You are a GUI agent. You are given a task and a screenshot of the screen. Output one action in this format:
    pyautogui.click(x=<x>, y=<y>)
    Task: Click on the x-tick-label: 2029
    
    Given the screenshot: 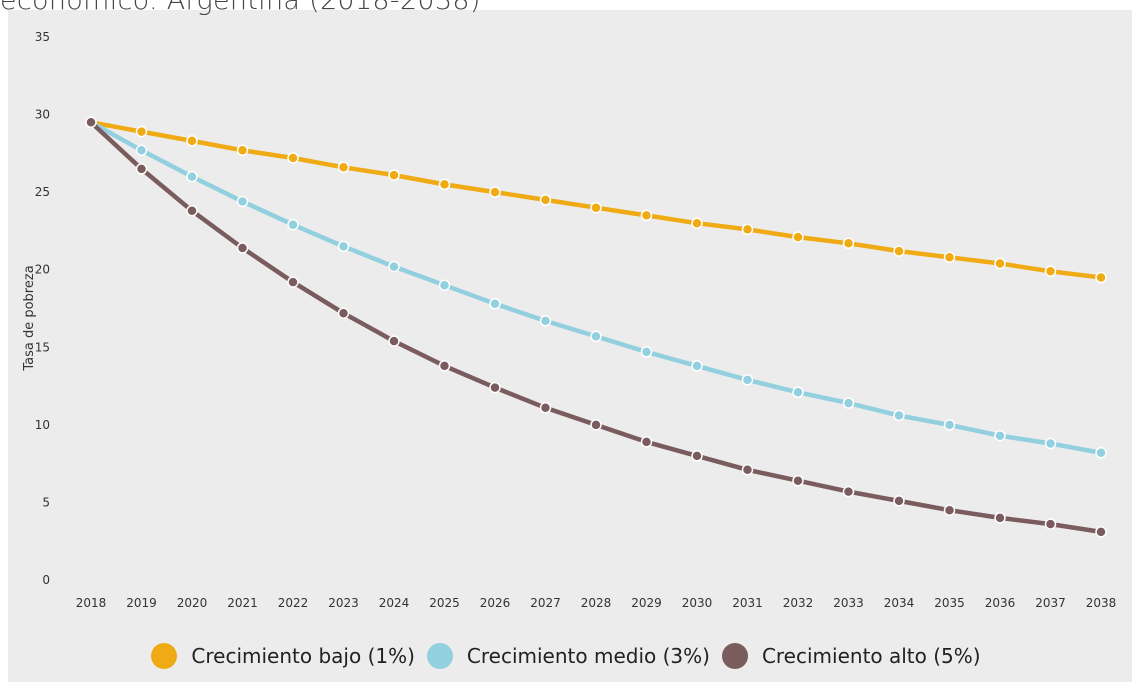 What is the action you would take?
    pyautogui.click(x=646, y=603)
    